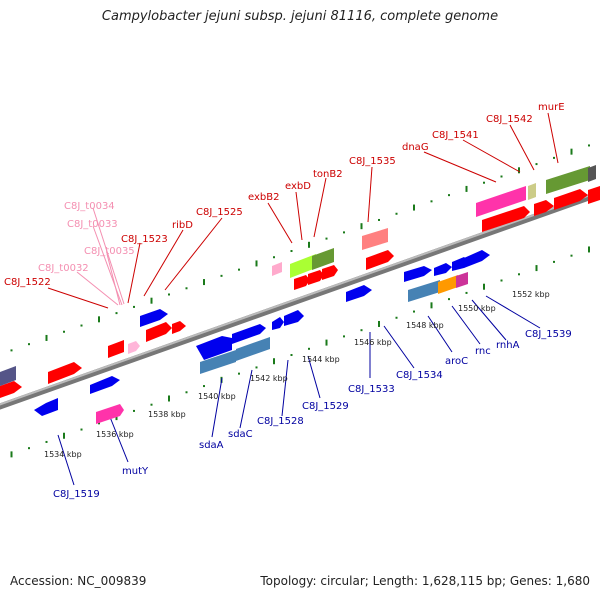 The height and width of the screenshot is (600, 600). I want to click on trna-label-c8j-t0033: C8J_t0033, so click(92, 224).